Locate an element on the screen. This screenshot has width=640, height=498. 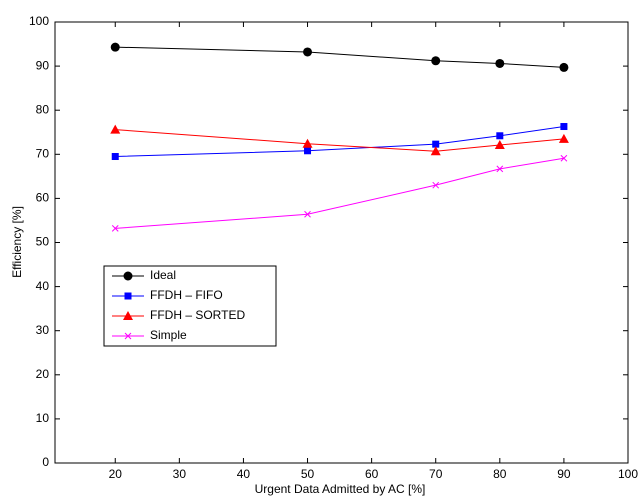
x-axis-label: Urgent Data Admitted by AC [%] is located at coordinates (340, 489).